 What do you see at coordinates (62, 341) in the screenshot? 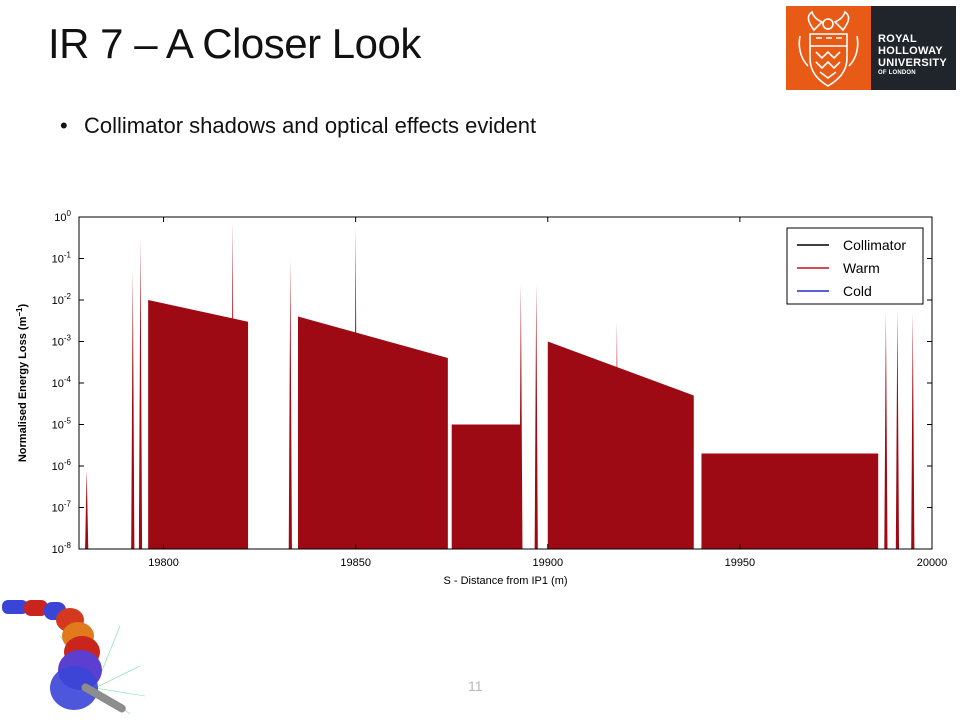
I see `y-tick-label-3: 10⁻³` at bounding box center [62, 341].